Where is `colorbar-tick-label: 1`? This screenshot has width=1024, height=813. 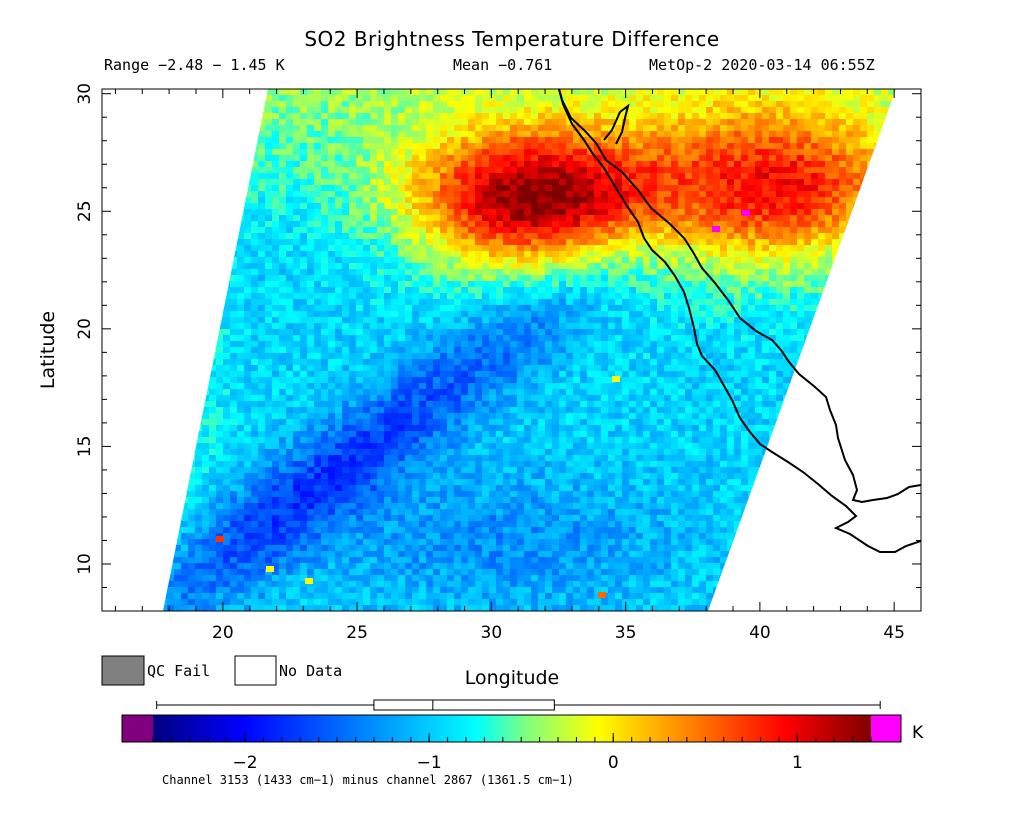 colorbar-tick-label: 1 is located at coordinates (797, 763).